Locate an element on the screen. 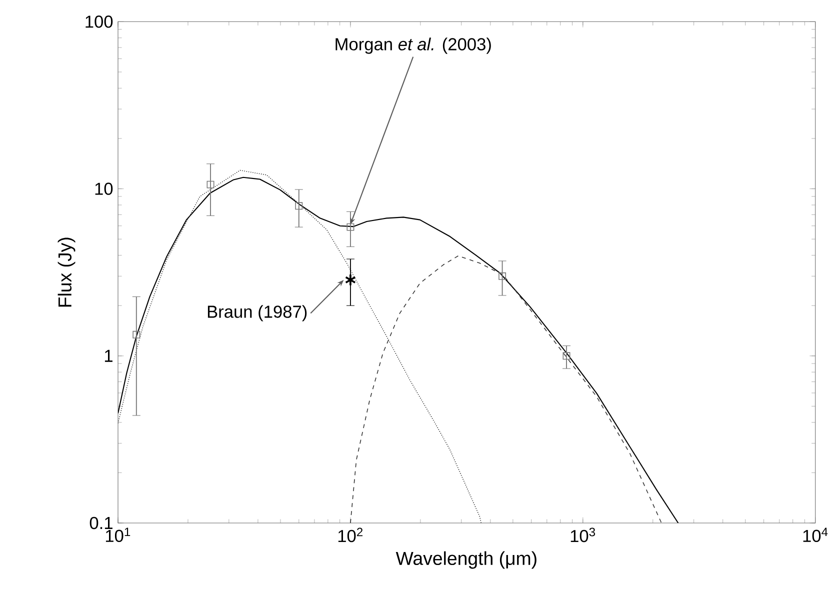  y-axis-title: Flux (Jy) is located at coordinates (67, 272).